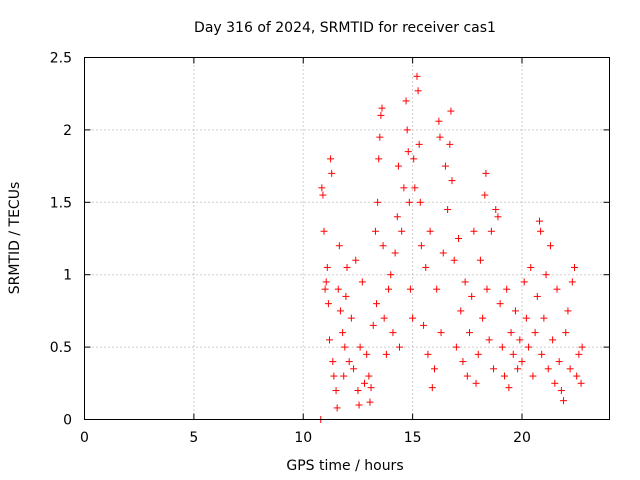 This screenshot has width=640, height=480. What do you see at coordinates (193, 438) in the screenshot?
I see `x-tick-label: 5` at bounding box center [193, 438].